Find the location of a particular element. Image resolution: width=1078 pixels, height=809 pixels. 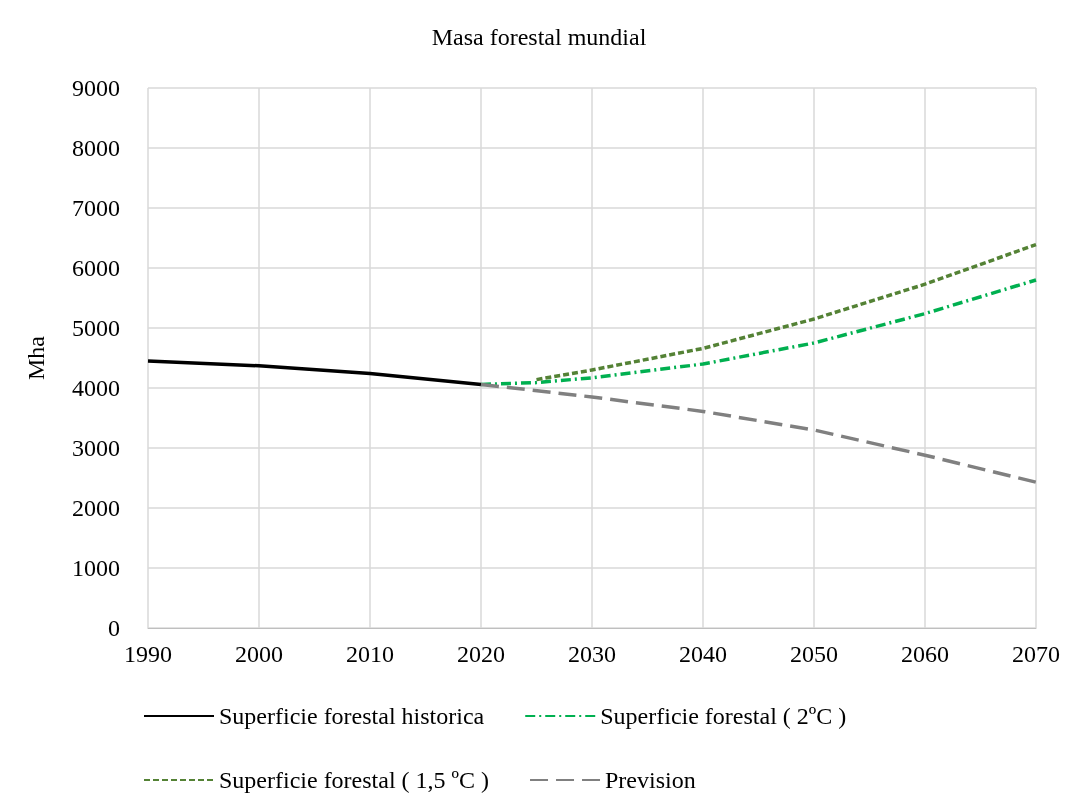

x-tick-label: 2010 is located at coordinates (370, 654).